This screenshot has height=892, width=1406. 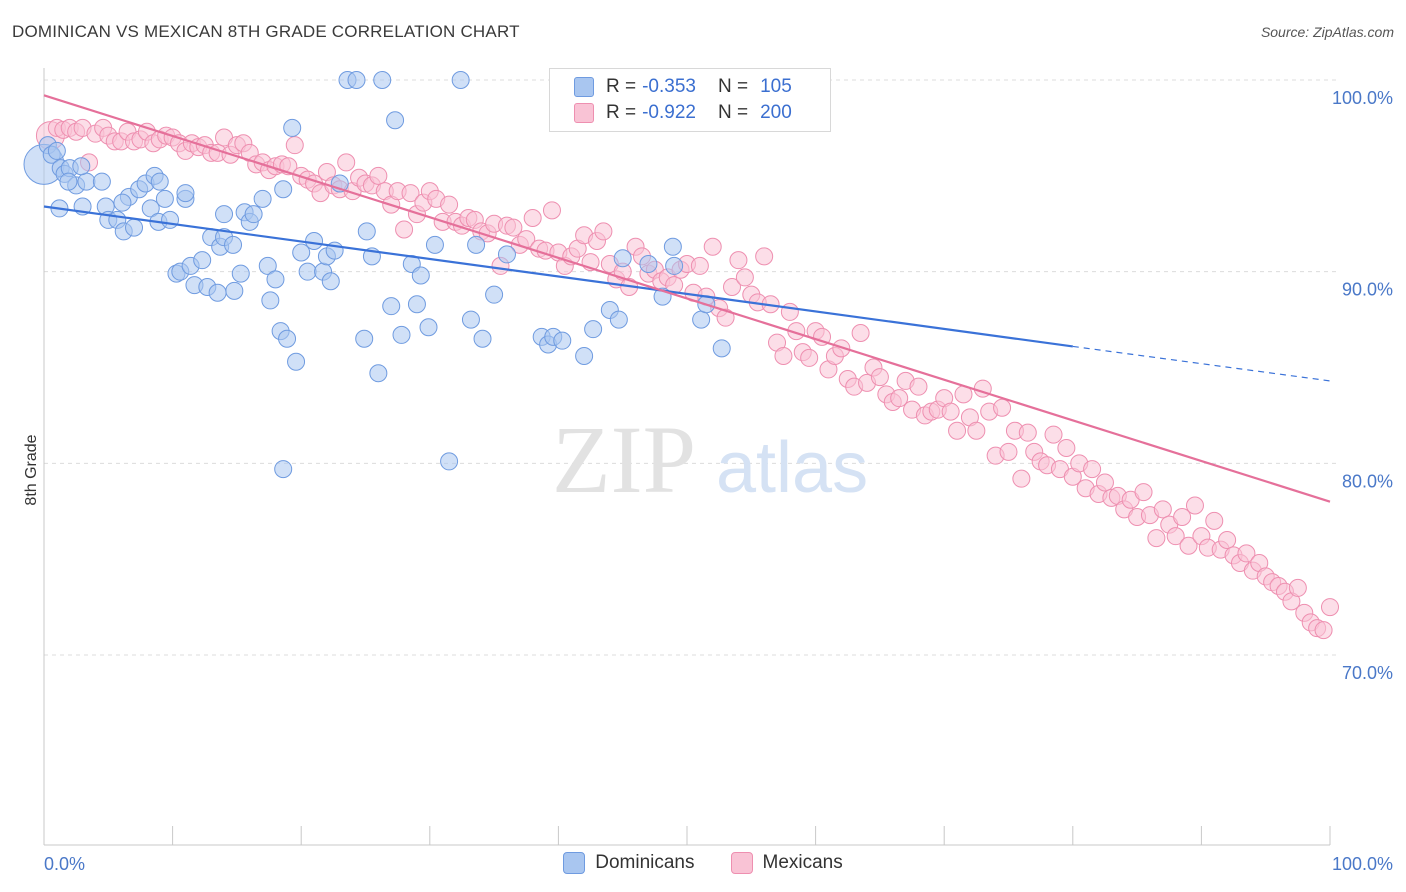 What do you see at coordinates (776, 86) in the screenshot?
I see `legend-n-value: 105` at bounding box center [776, 86].